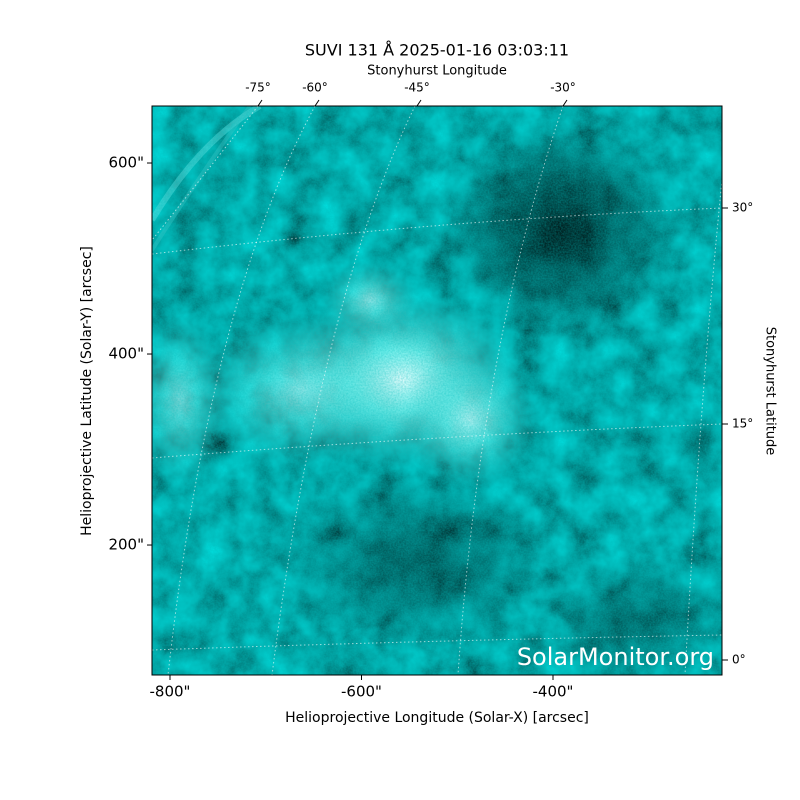 This screenshot has height=800, width=800. I want to click on right-tick-label: 30°, so click(742, 208).